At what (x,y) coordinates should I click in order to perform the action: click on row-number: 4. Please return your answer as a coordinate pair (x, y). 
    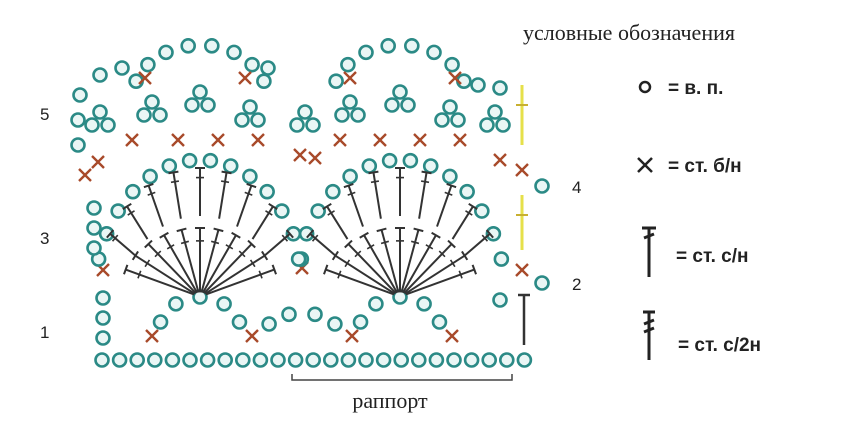
    Looking at the image, I should click on (576, 187).